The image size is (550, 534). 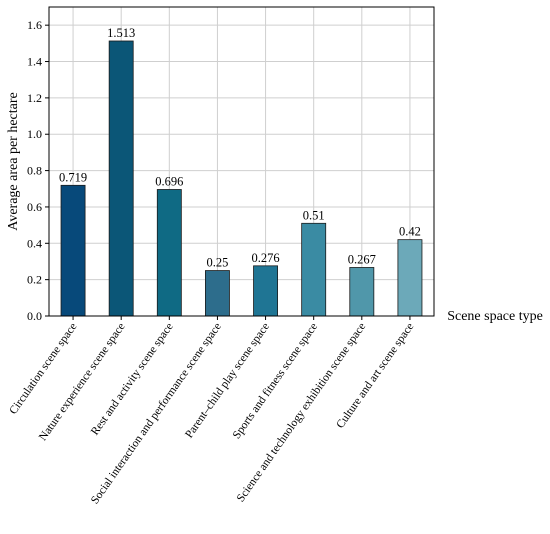 What do you see at coordinates (34, 207) in the screenshot?
I see `y-tick-label: 0.6` at bounding box center [34, 207].